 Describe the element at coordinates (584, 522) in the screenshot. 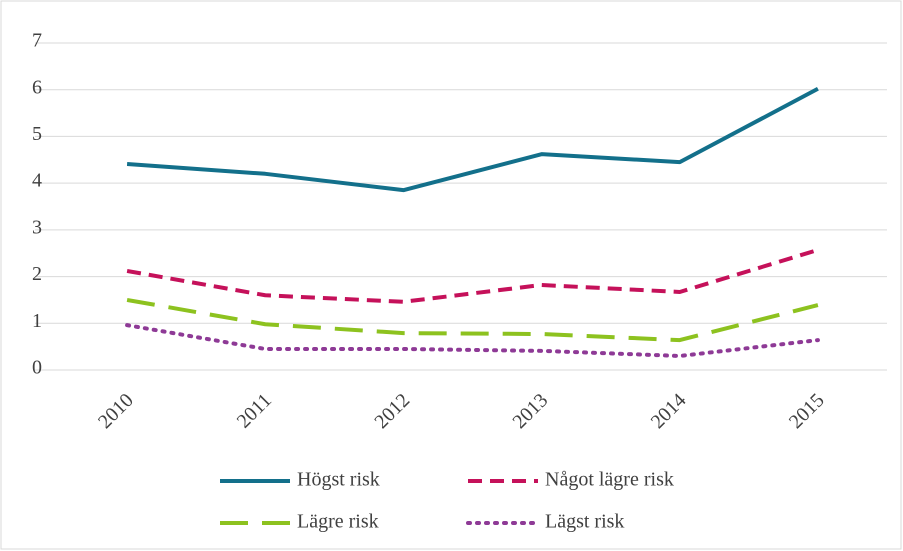

I see `legend-label: Lägst risk` at that location.